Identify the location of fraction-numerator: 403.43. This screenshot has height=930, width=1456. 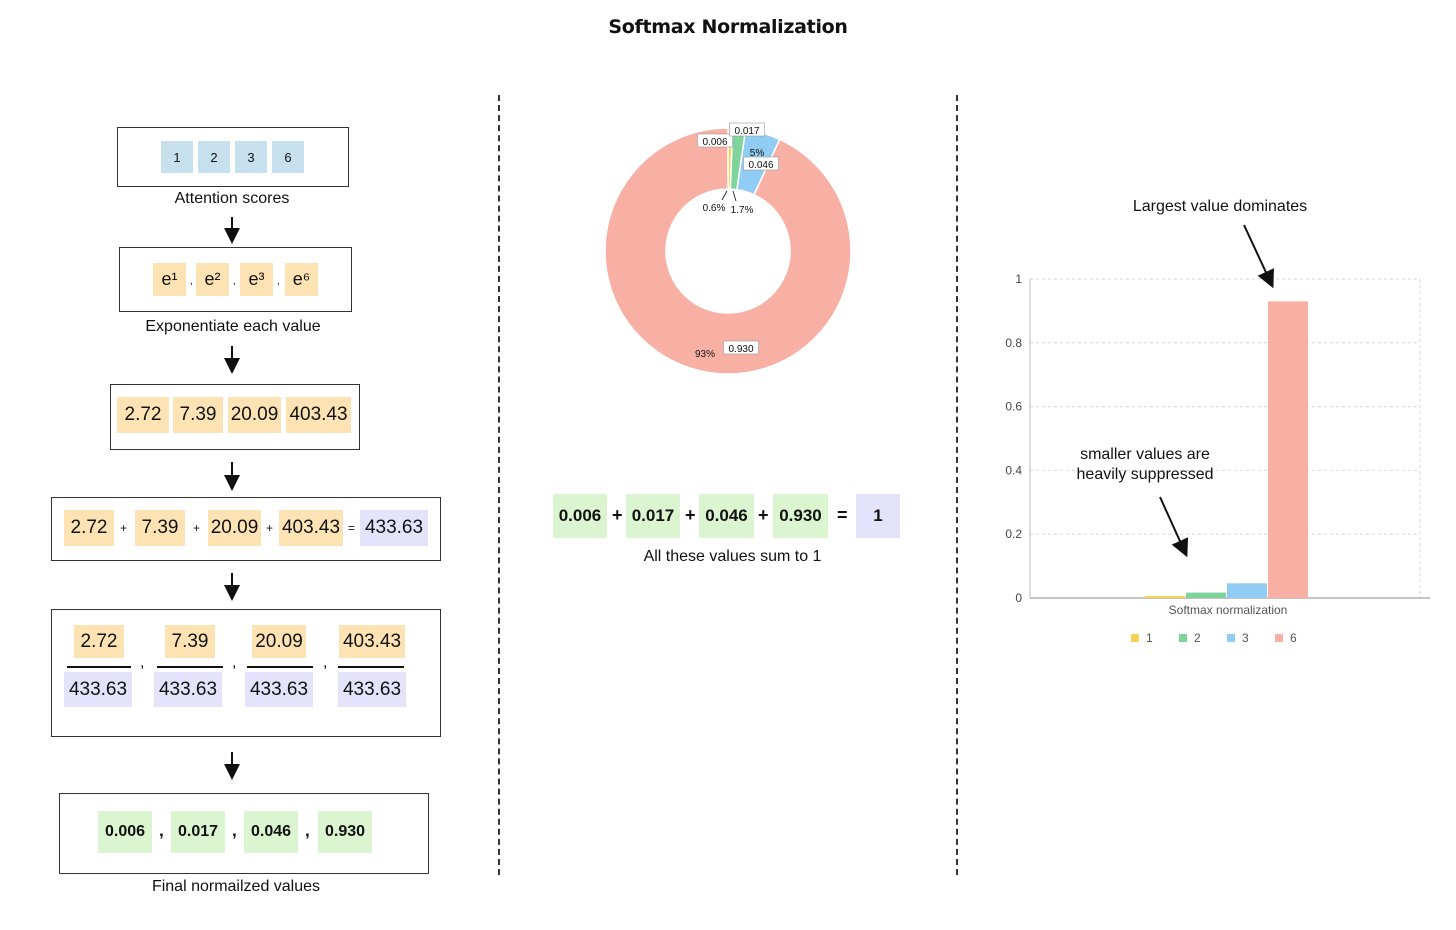
(372, 641).